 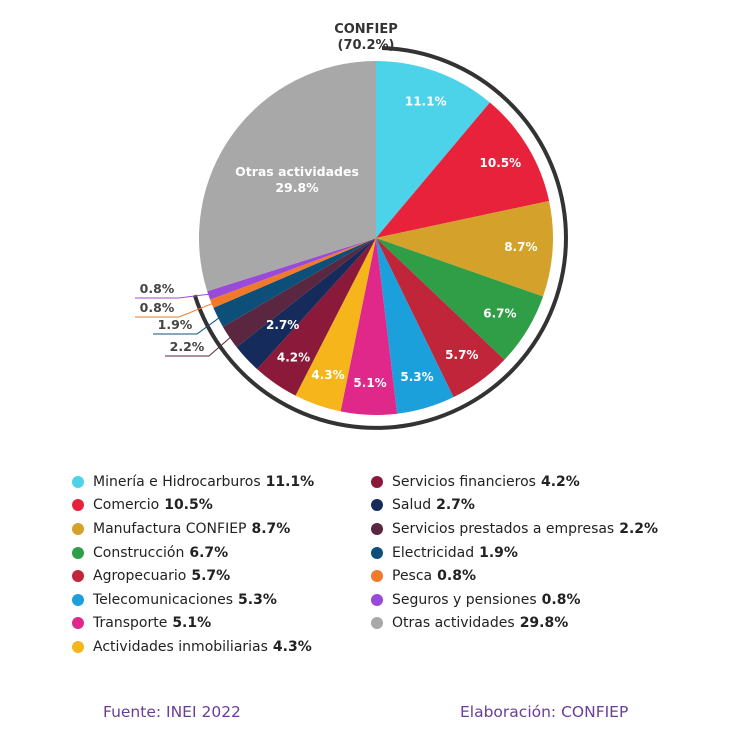 What do you see at coordinates (412, 505) in the screenshot?
I see `legend-label: Salud` at bounding box center [412, 505].